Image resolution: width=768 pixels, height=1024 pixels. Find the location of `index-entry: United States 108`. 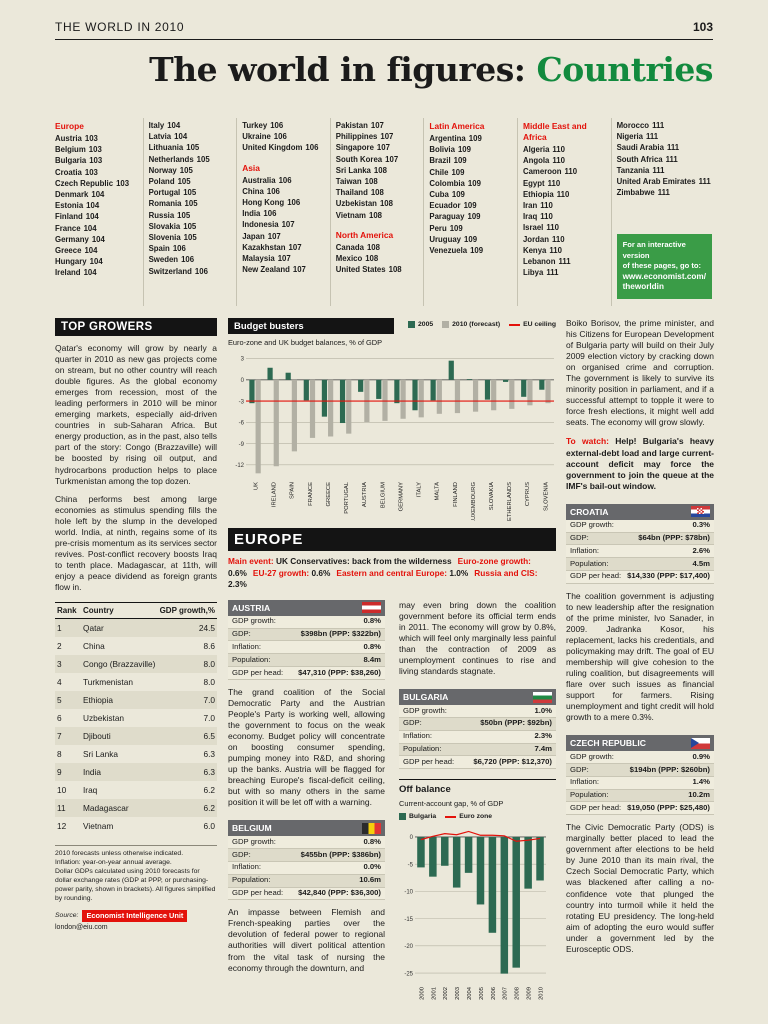

index-entry: United States 108 is located at coordinates (368, 270).